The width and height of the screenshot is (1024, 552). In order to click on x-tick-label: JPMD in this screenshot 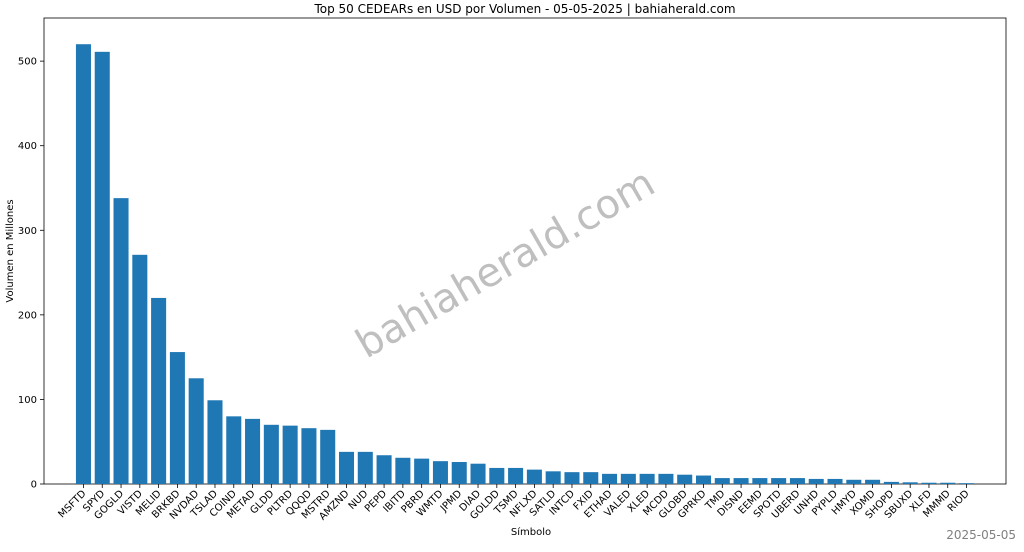, I will do `click(451, 501)`.